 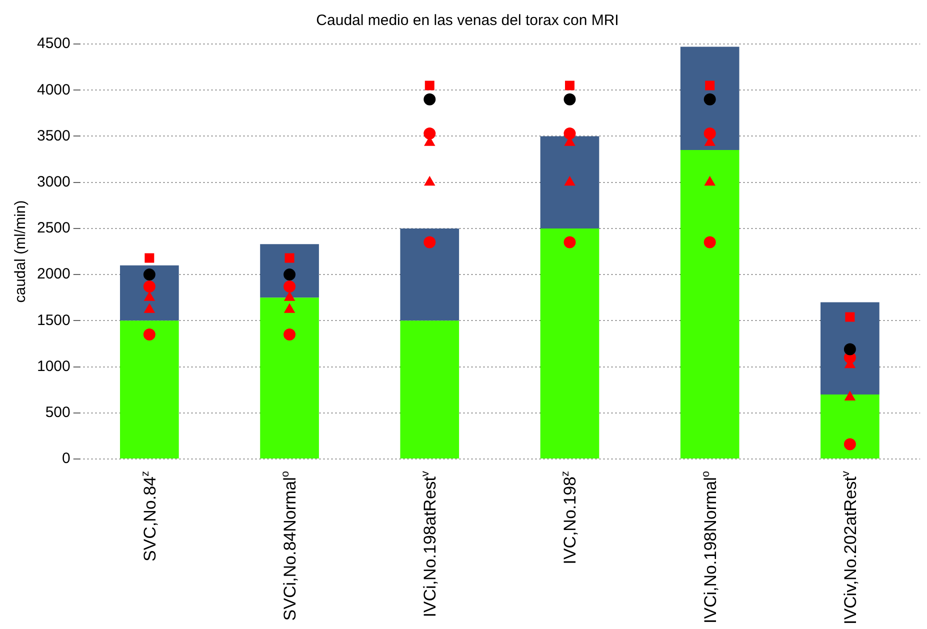 What do you see at coordinates (290, 545) in the screenshot?
I see `x-tick-label: SVCi,No.84Normalo` at bounding box center [290, 545].